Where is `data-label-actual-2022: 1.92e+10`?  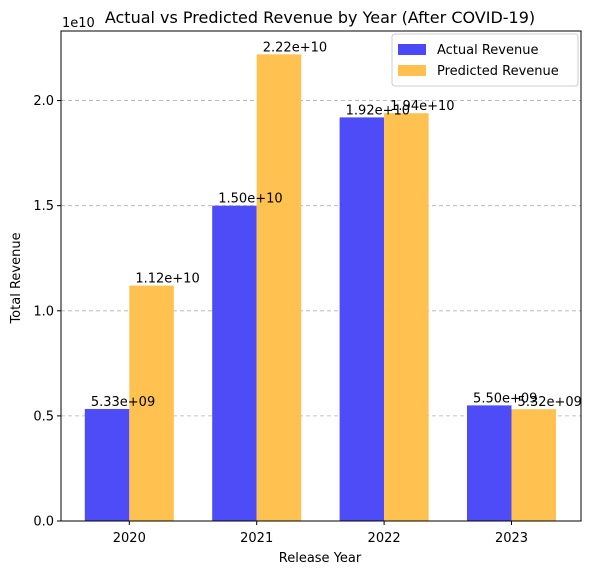
data-label-actual-2022: 1.92e+10 is located at coordinates (378, 110).